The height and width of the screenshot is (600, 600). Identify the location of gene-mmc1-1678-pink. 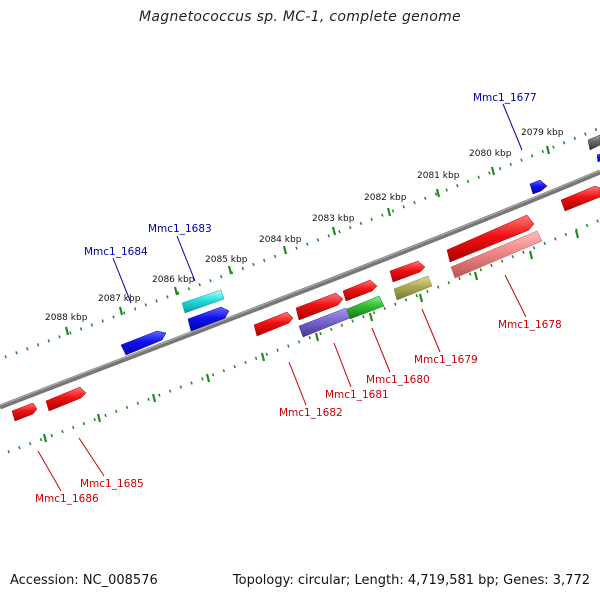
(496, 254).